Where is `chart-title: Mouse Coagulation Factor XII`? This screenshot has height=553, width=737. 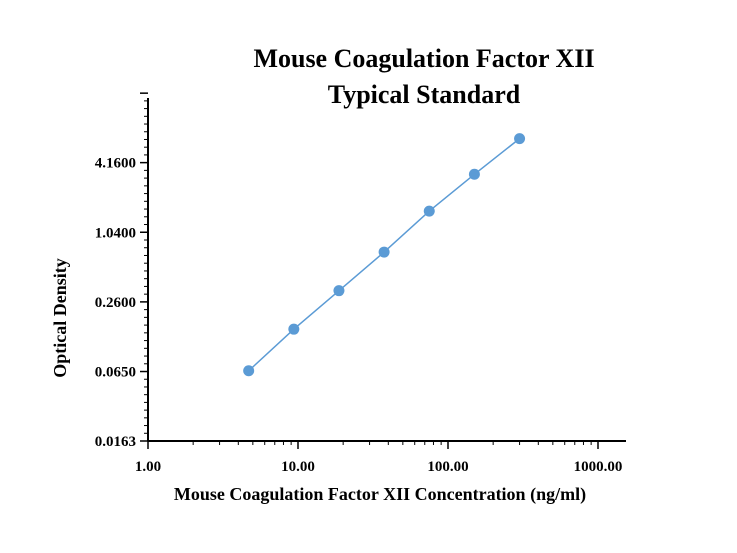
chart-title: Mouse Coagulation Factor XII is located at coordinates (423, 58).